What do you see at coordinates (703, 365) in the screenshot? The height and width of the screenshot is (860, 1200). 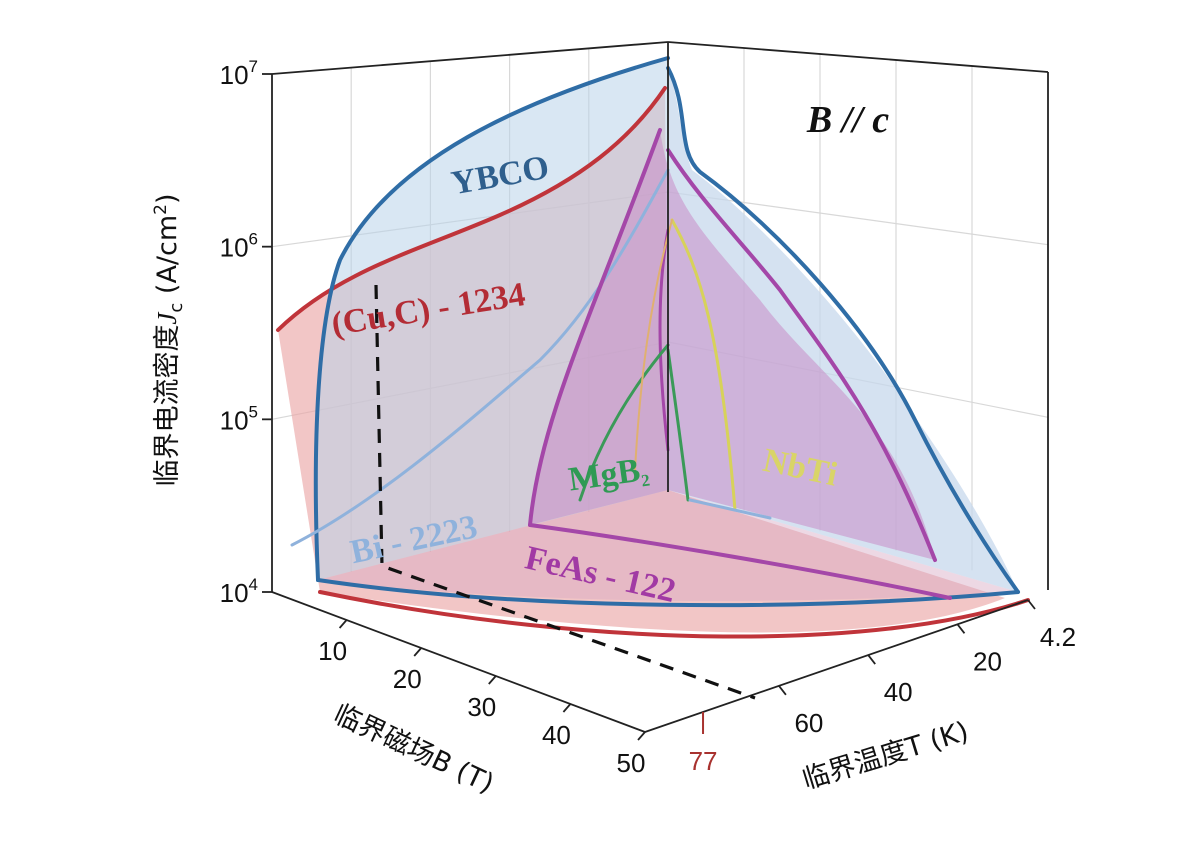 I see `nbti-curve` at bounding box center [703, 365].